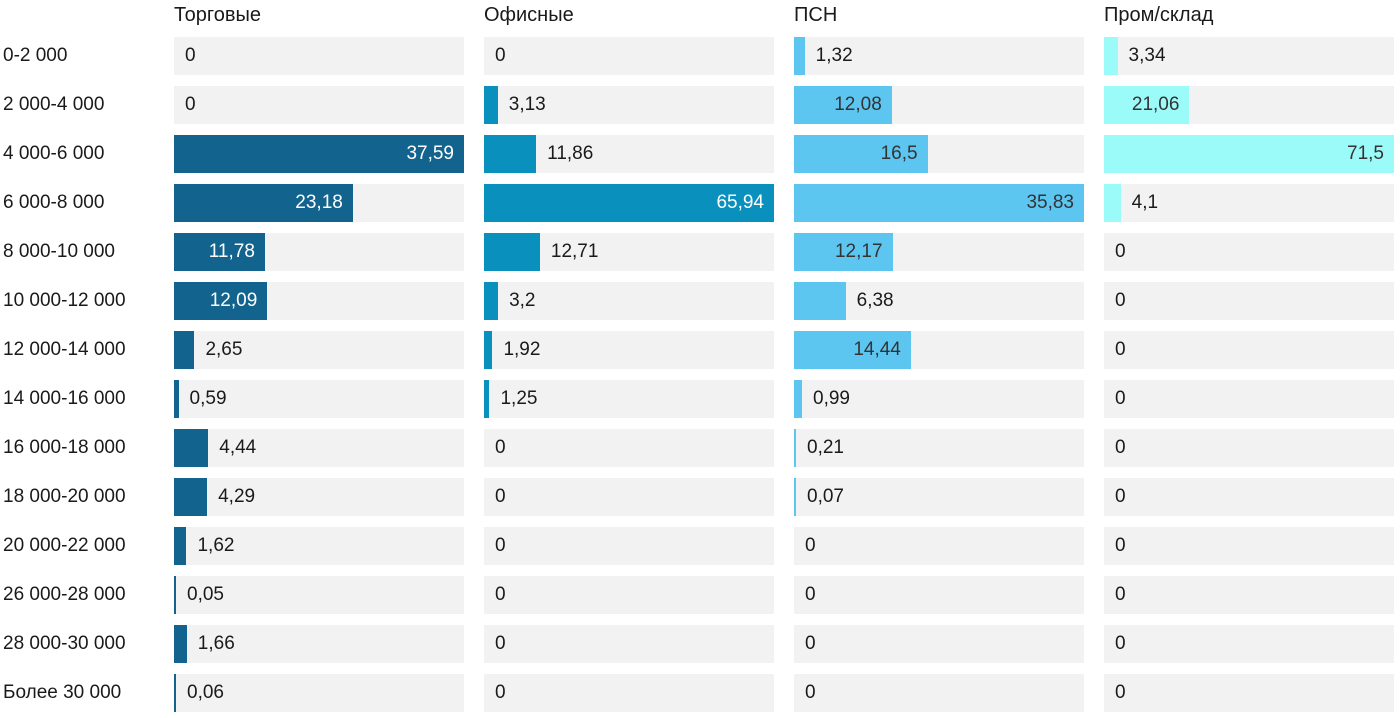 This screenshot has height=718, width=1400. I want to click on bar-cell: 0,59, so click(319, 399).